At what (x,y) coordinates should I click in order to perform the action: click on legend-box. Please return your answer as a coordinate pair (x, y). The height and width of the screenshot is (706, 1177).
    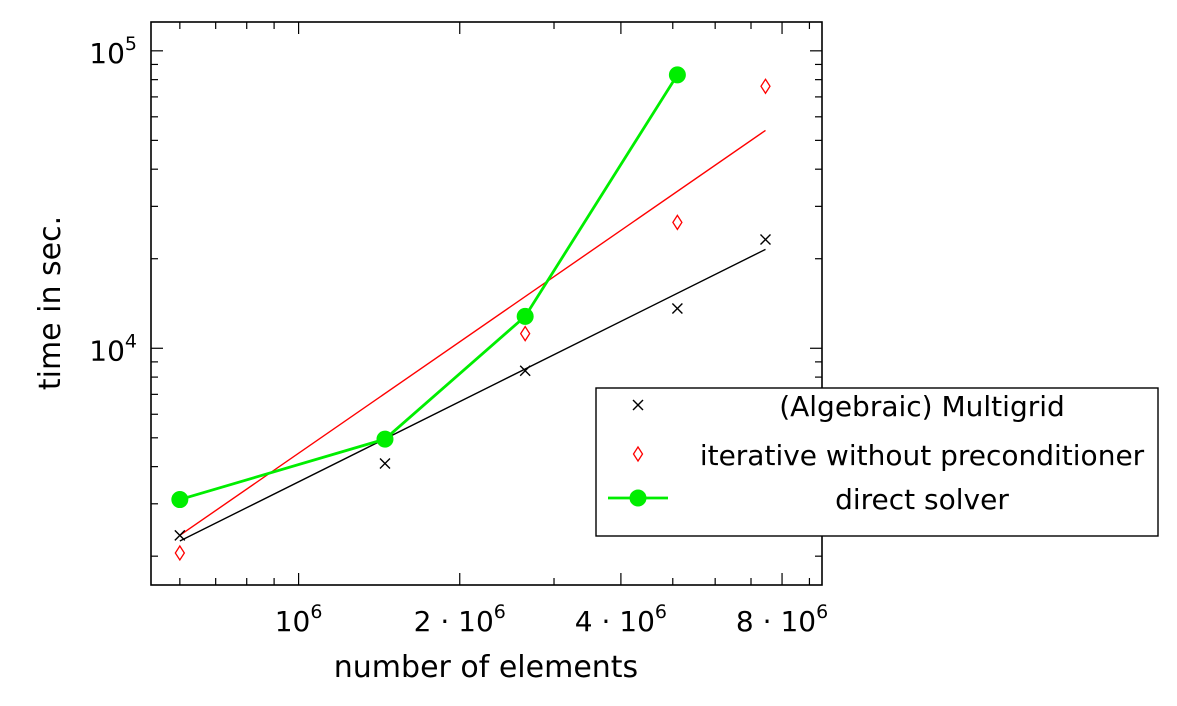
    Looking at the image, I should click on (877, 462).